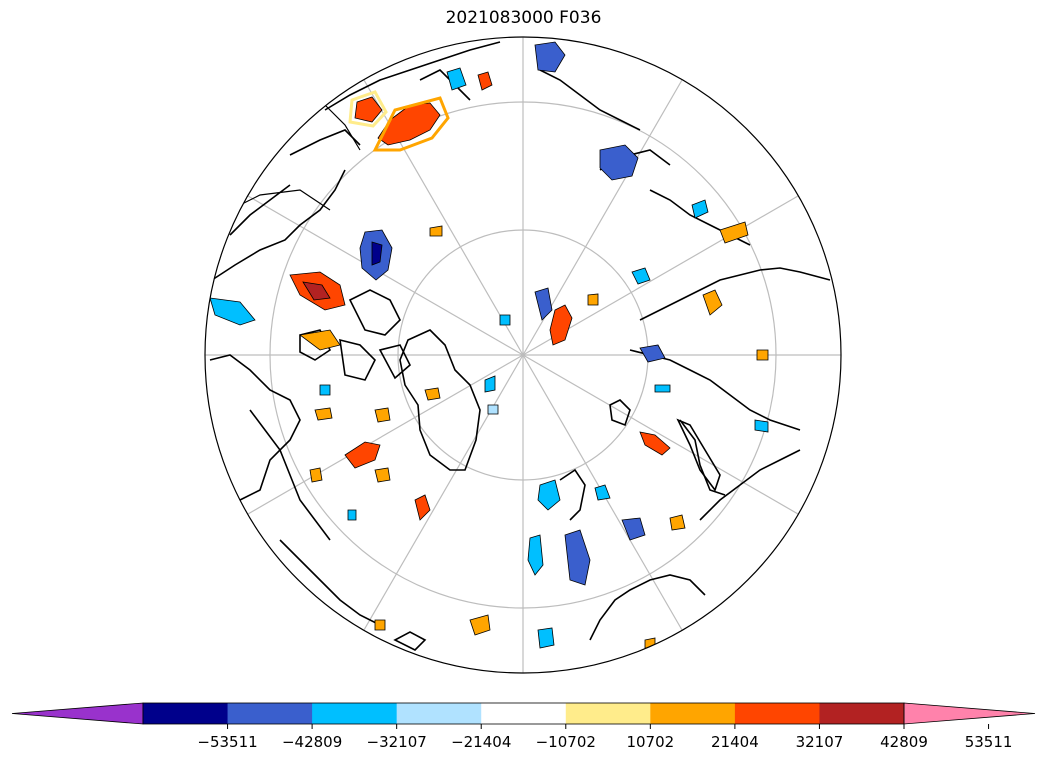 This screenshot has height=763, width=1047. I want to click on colorbar-tick-label: 10702, so click(650, 742).